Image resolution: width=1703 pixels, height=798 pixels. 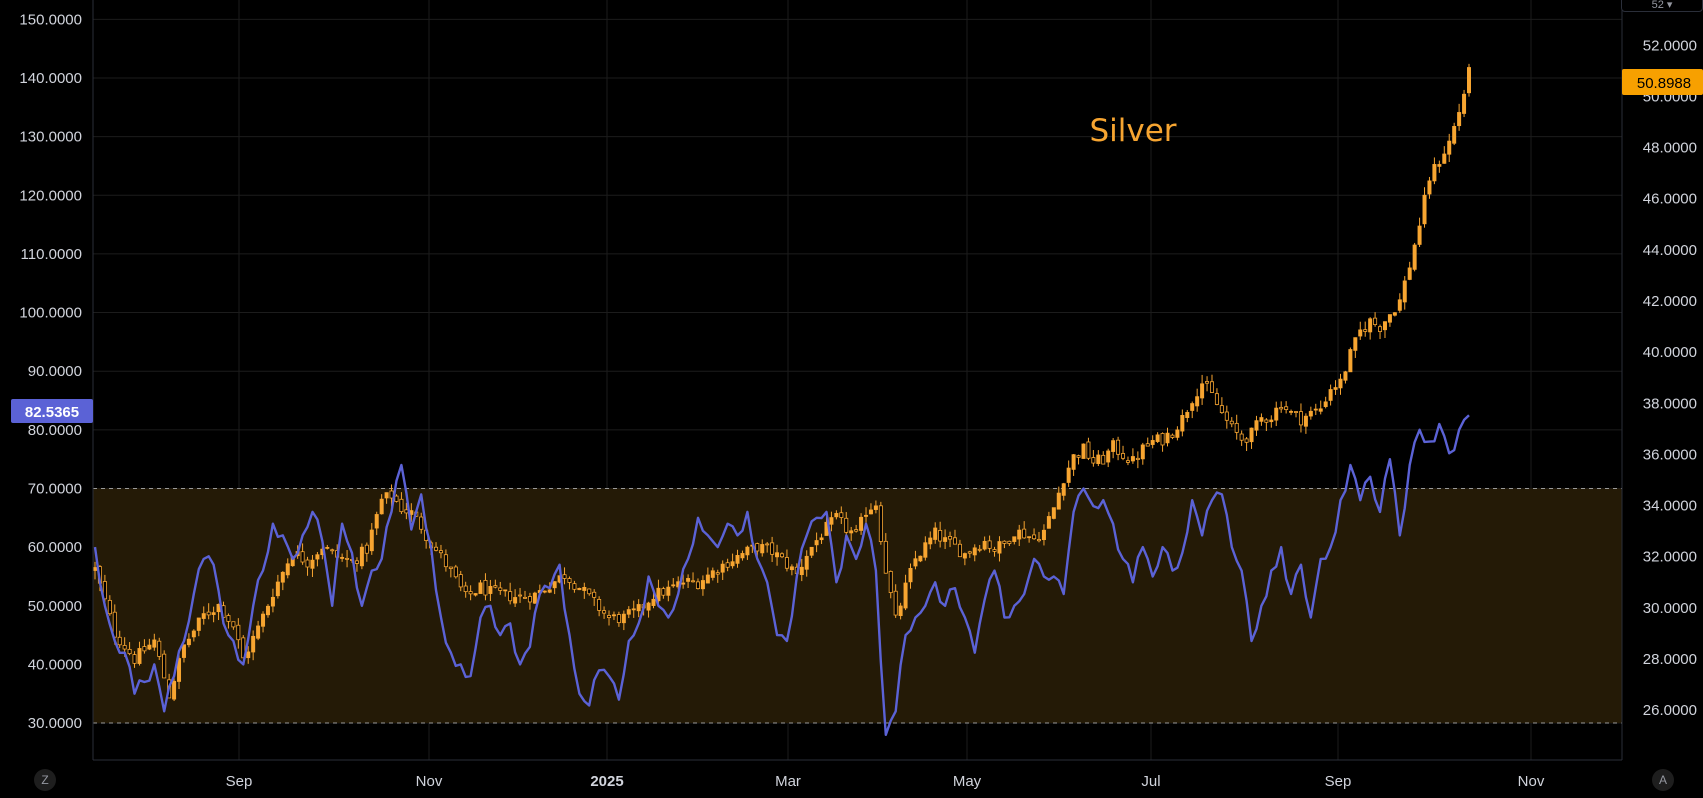 What do you see at coordinates (1670, 454) in the screenshot?
I see `right-tick-label: 36.0000` at bounding box center [1670, 454].